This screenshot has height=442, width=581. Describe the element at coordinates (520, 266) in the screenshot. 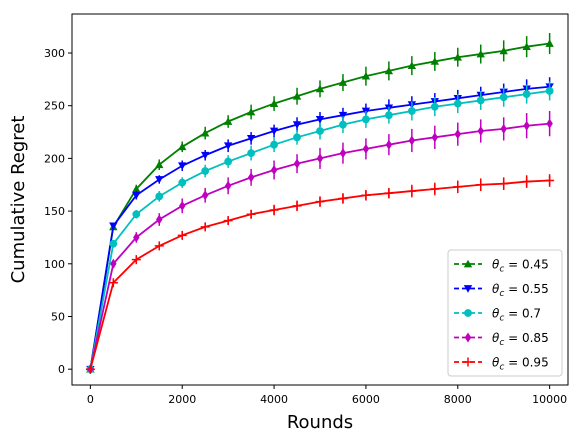

I see `legend-label: θc = 0.45` at that location.